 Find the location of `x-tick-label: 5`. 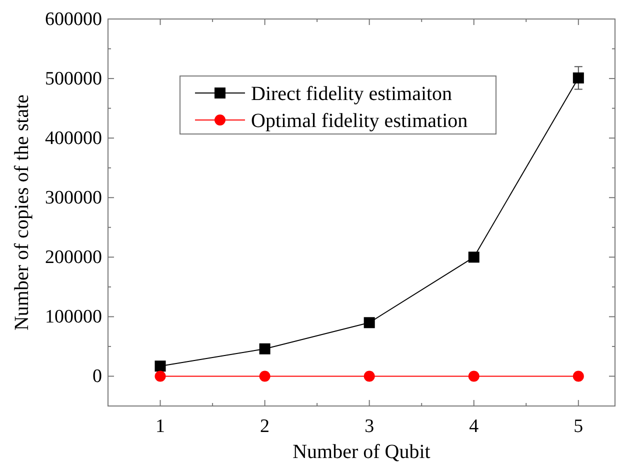

x-tick-label: 5 is located at coordinates (579, 426).